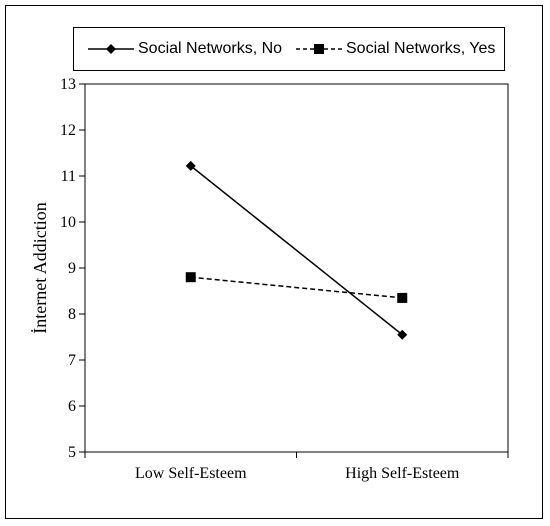  Describe the element at coordinates (191, 473) in the screenshot. I see `x-tick-label: Low Self-Esteem` at that location.